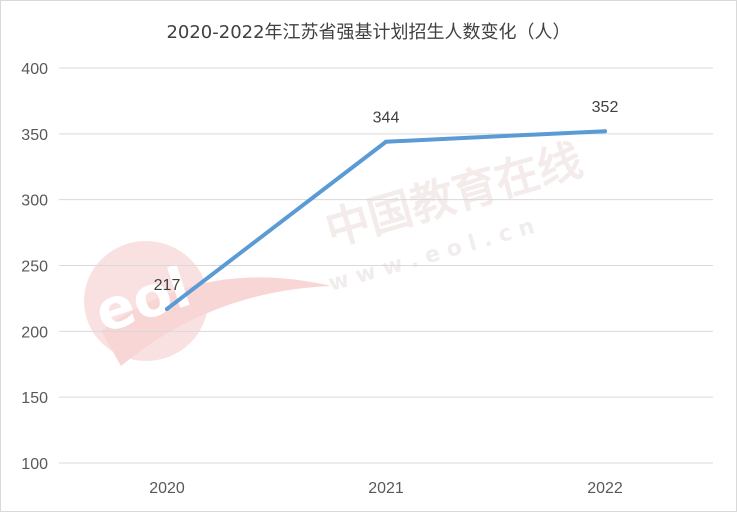  What do you see at coordinates (34, 201) in the screenshot?
I see `y-tick-label: 300` at bounding box center [34, 201].